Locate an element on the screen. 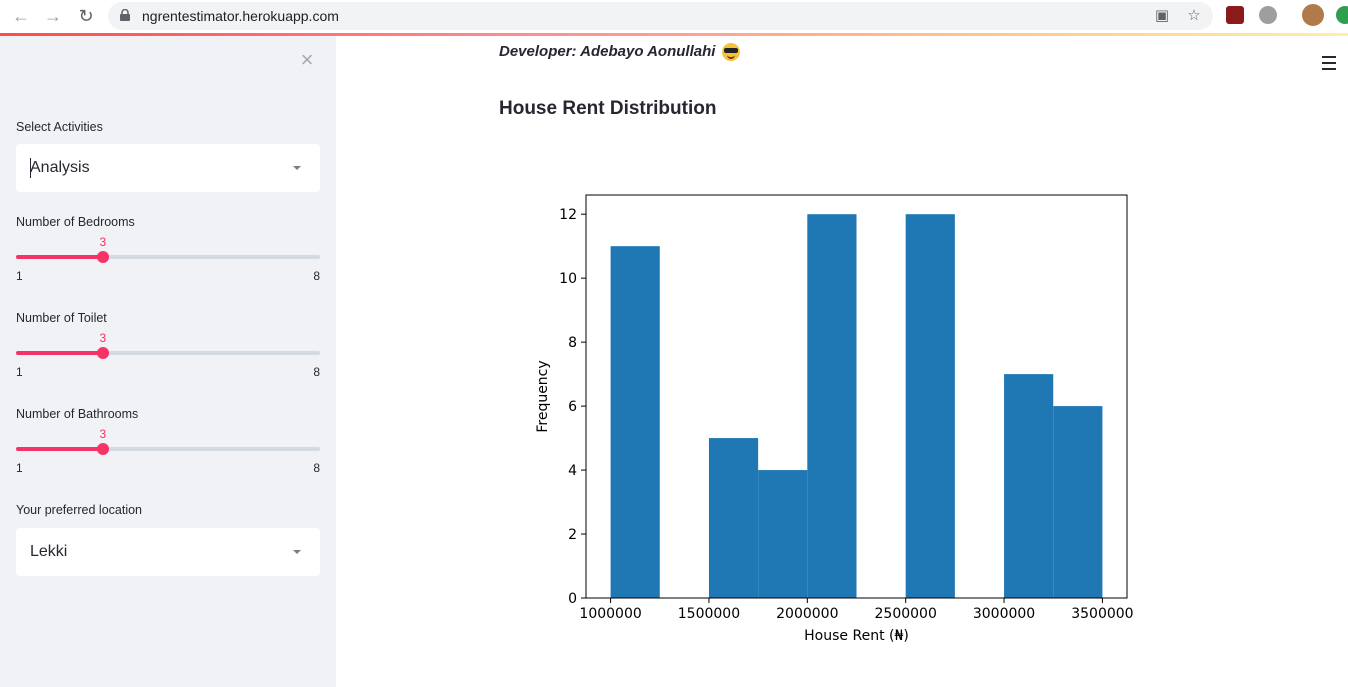 This screenshot has width=1348, height=687. browser-toolbar: ← → ↻ ngrentestimator.herokuapp.com ▣ ☆ is located at coordinates (674, 16).